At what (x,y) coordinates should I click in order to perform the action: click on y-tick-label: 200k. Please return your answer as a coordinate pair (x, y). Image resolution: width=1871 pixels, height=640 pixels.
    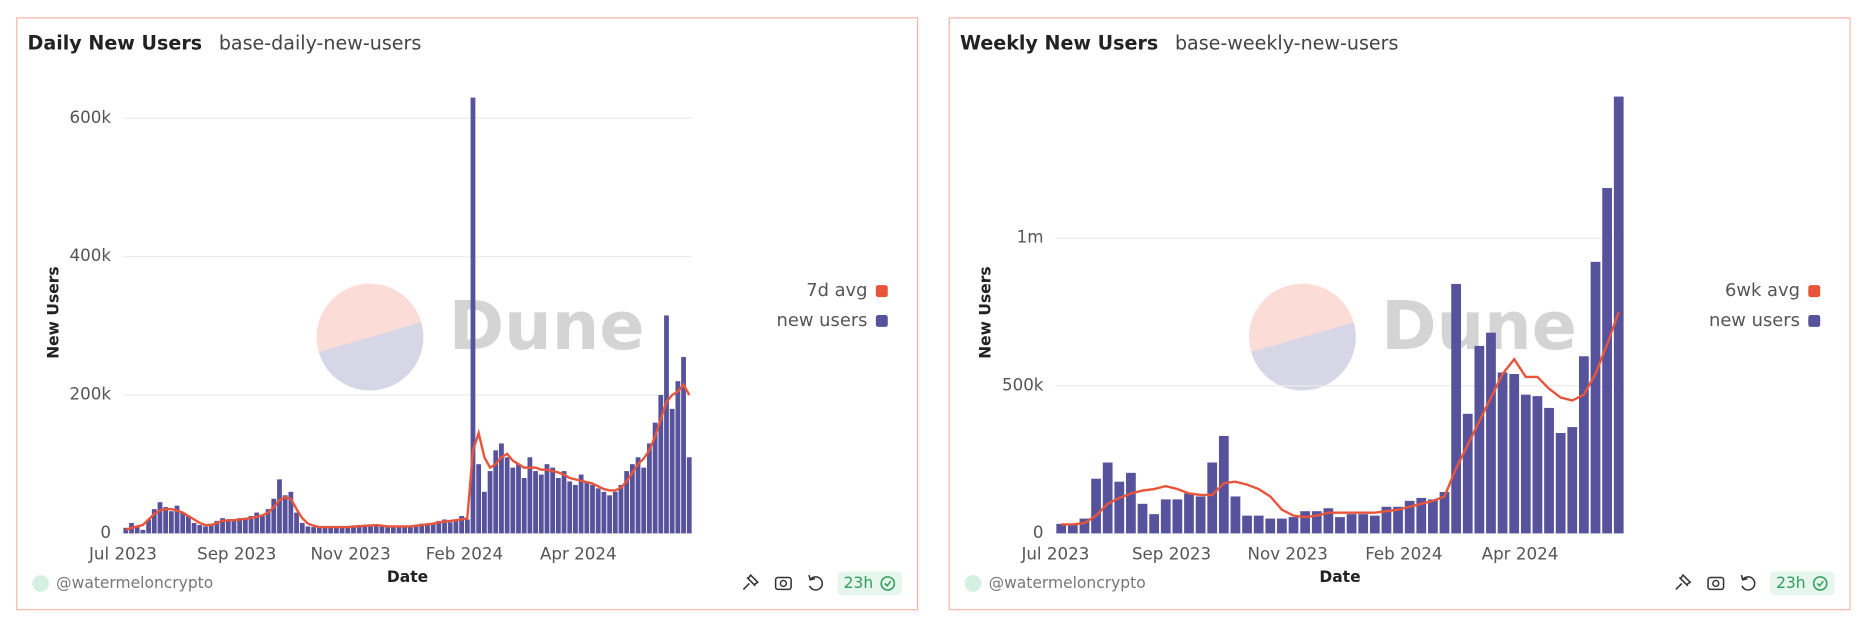
    Looking at the image, I should click on (91, 394).